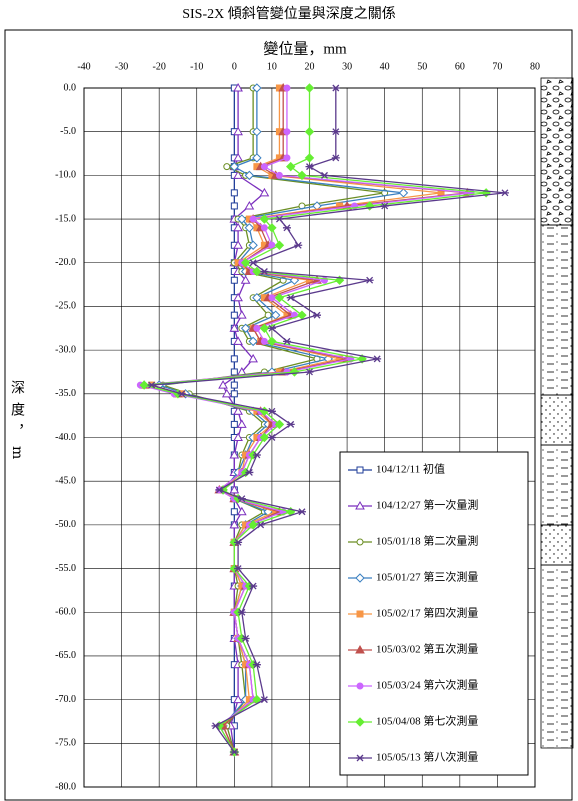 The height and width of the screenshot is (801, 578). Describe the element at coordinates (65, 393) in the screenshot. I see `y-tick-label: -35.0` at that location.